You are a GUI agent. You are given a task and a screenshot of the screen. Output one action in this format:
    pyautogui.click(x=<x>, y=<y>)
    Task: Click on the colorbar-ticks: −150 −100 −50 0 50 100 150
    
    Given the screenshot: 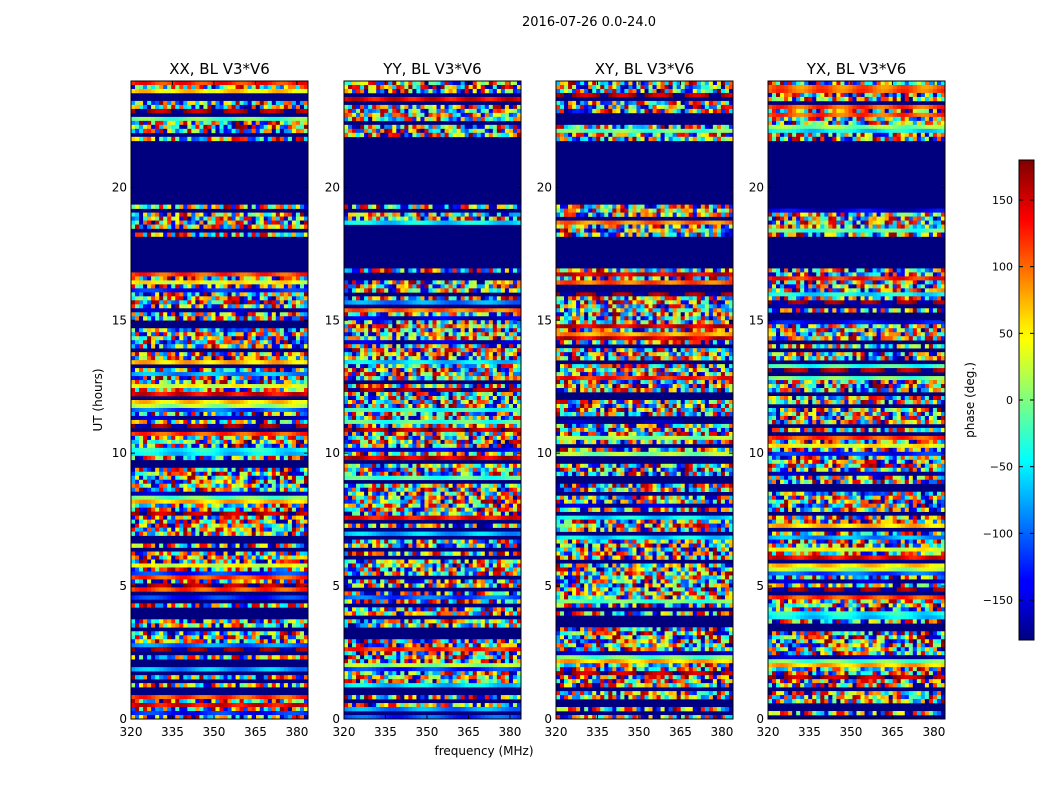 What is the action you would take?
    pyautogui.click(x=1008, y=400)
    